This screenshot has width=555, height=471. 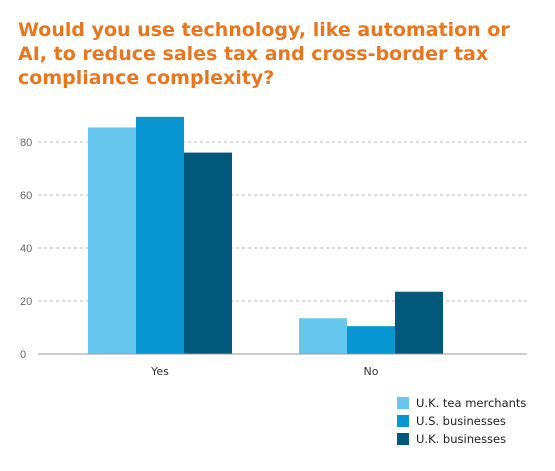 What do you see at coordinates (160, 235) in the screenshot?
I see `bar-yes-u-s-businesses` at bounding box center [160, 235].